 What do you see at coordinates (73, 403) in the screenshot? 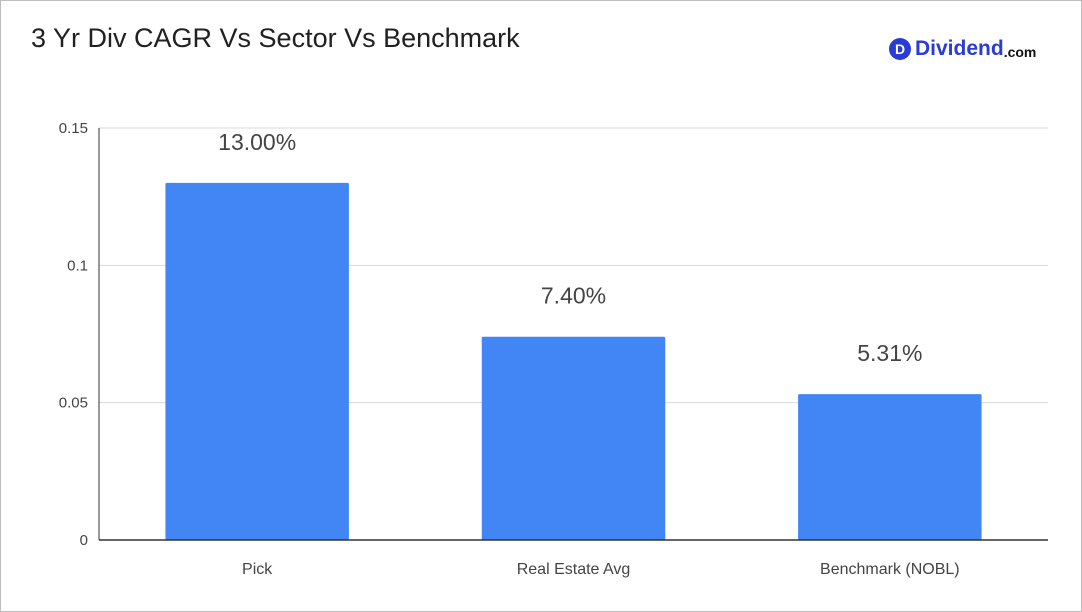
I see `y-tick-label: 0.05` at bounding box center [73, 403].